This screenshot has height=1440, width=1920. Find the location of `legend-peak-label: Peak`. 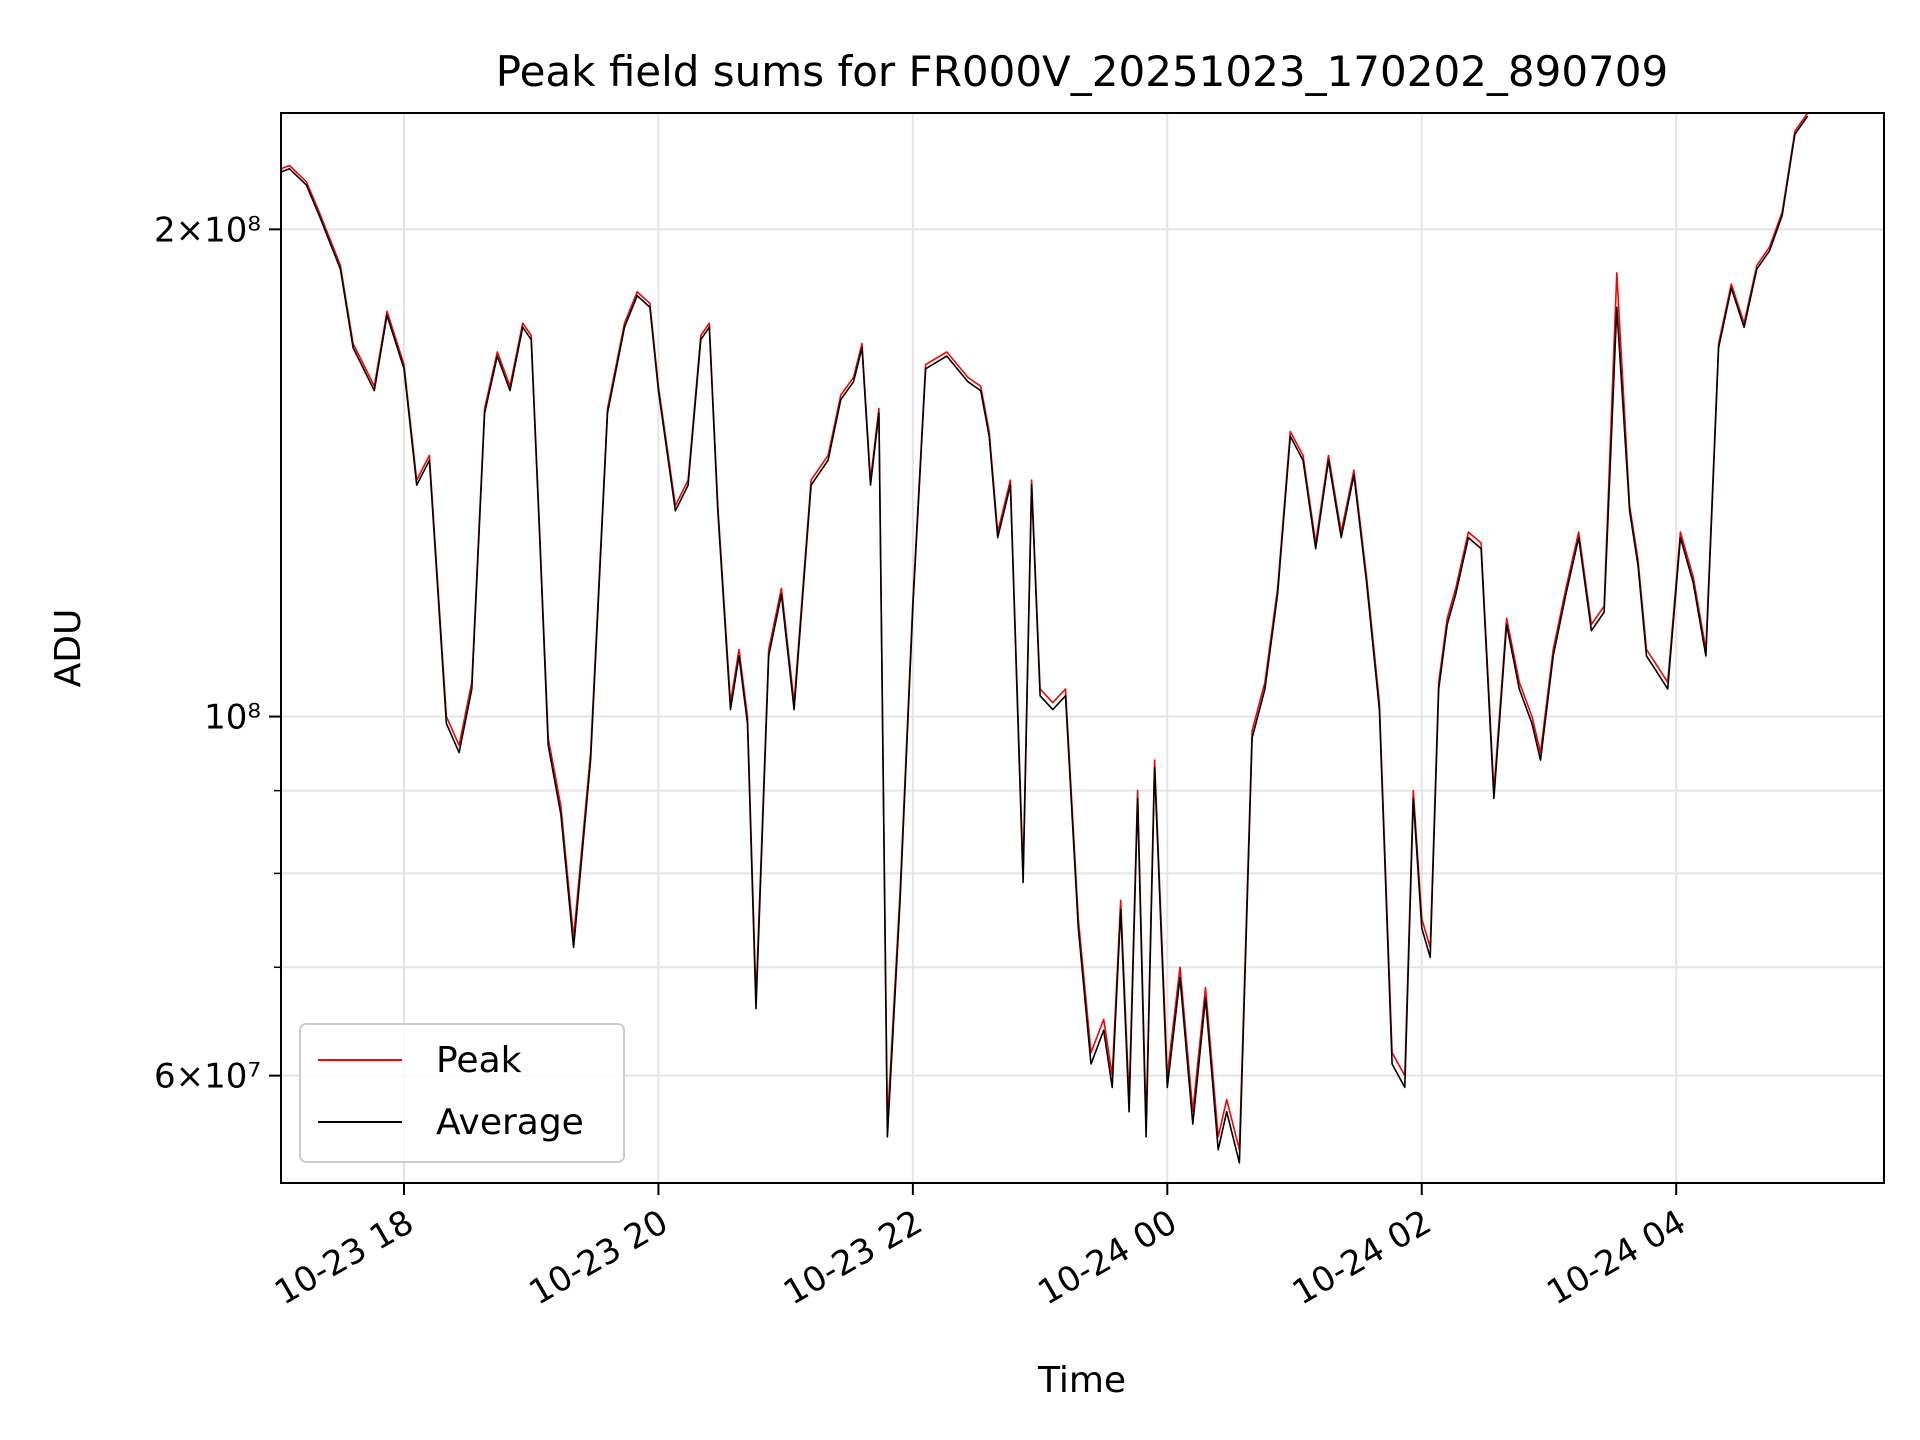

legend-peak-label: Peak is located at coordinates (479, 1060).